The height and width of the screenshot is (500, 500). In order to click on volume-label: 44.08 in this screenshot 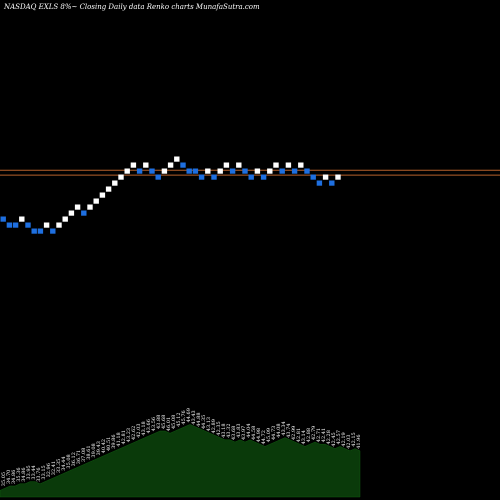, I will do `click(279, 430)`.